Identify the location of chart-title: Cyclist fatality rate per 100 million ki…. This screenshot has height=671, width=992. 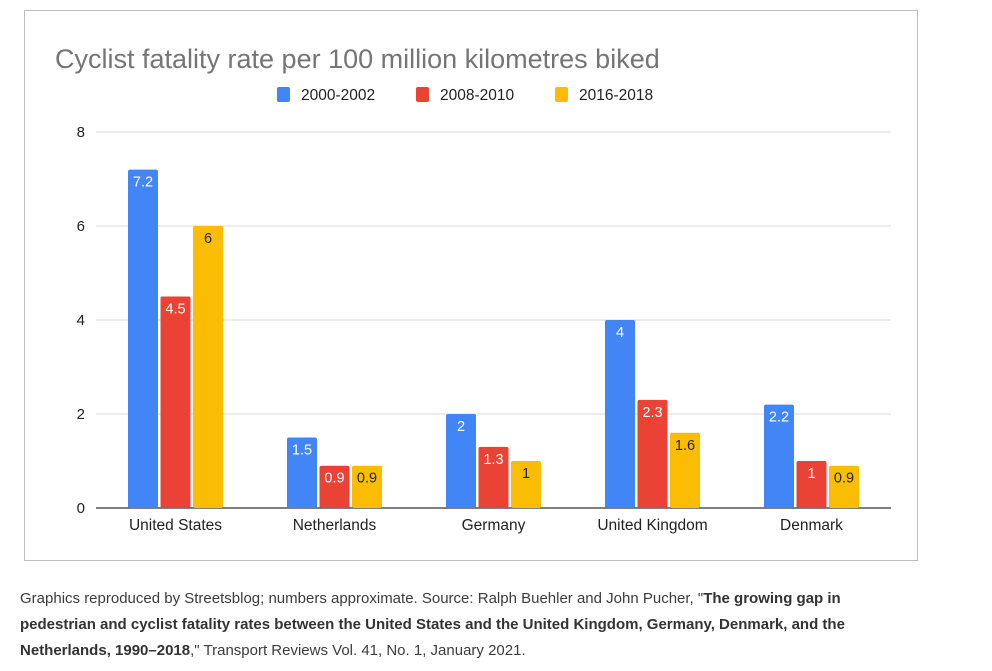
(357, 59).